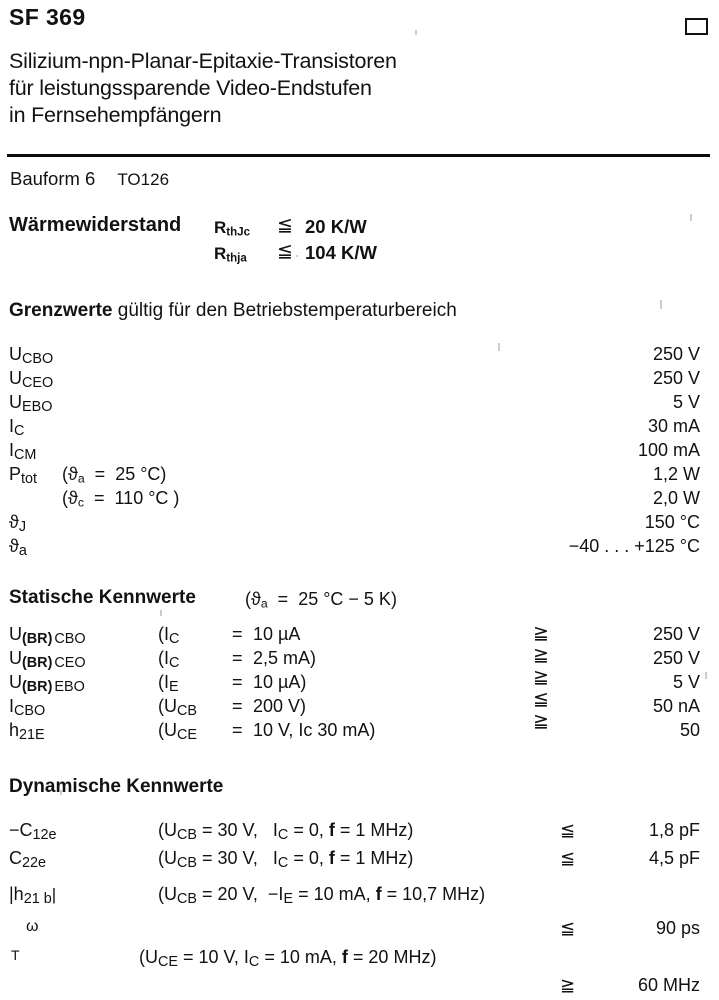 This screenshot has height=1000, width=719. Describe the element at coordinates (121, 499) in the screenshot. I see `limits-condition-6: (ϑc = 110 °C )` at that location.